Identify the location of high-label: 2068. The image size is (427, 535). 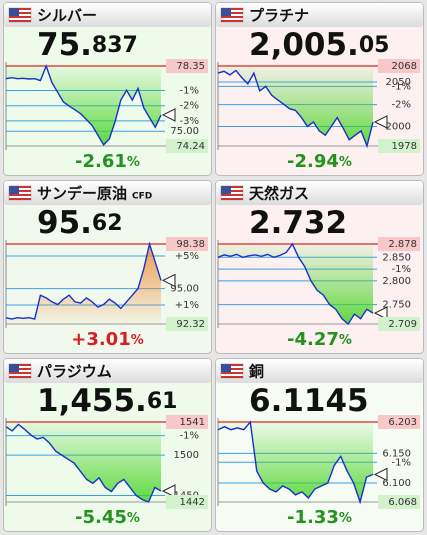
(404, 66).